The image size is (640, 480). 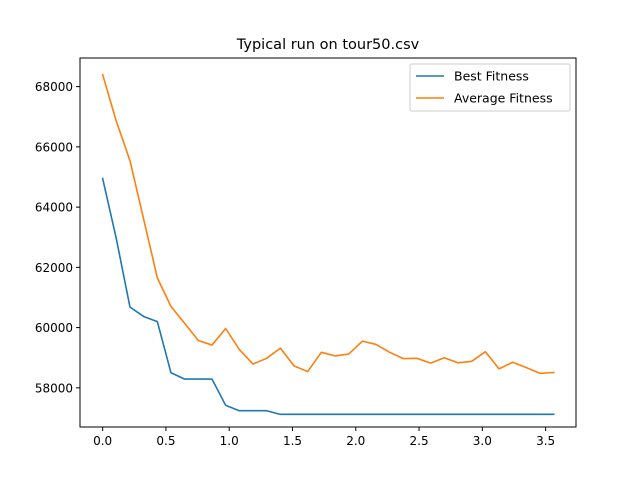 What do you see at coordinates (54, 87) in the screenshot?
I see `y-tick-label: 68000` at bounding box center [54, 87].